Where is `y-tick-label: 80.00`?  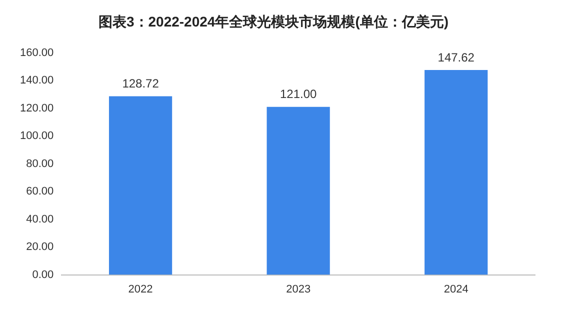
y-tick-label: 80.00 is located at coordinates (40, 164).